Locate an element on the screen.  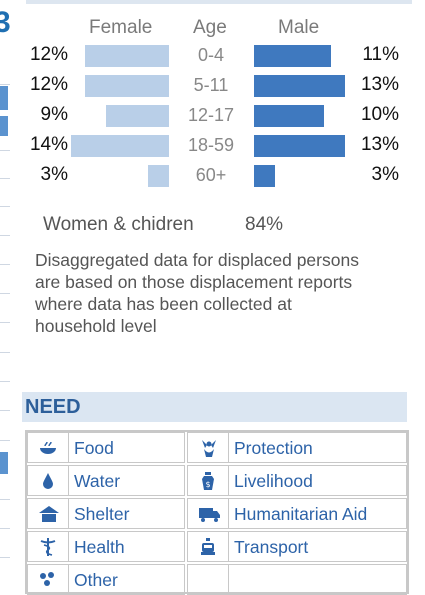
need-item-water: Water is located at coordinates (106, 480).